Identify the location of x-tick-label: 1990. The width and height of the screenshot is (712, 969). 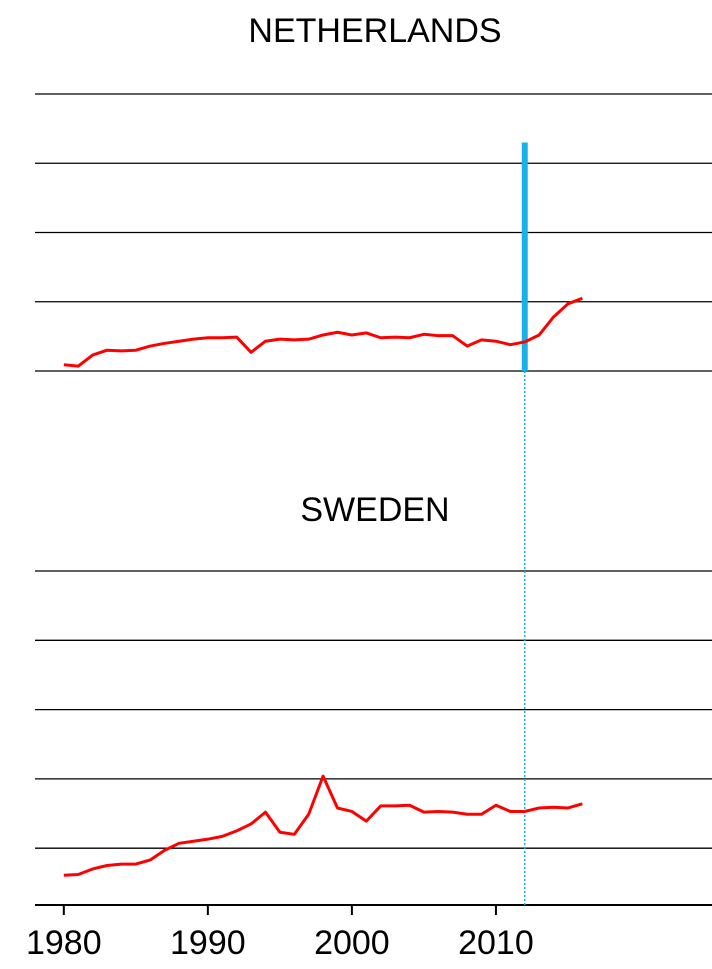
(208, 943).